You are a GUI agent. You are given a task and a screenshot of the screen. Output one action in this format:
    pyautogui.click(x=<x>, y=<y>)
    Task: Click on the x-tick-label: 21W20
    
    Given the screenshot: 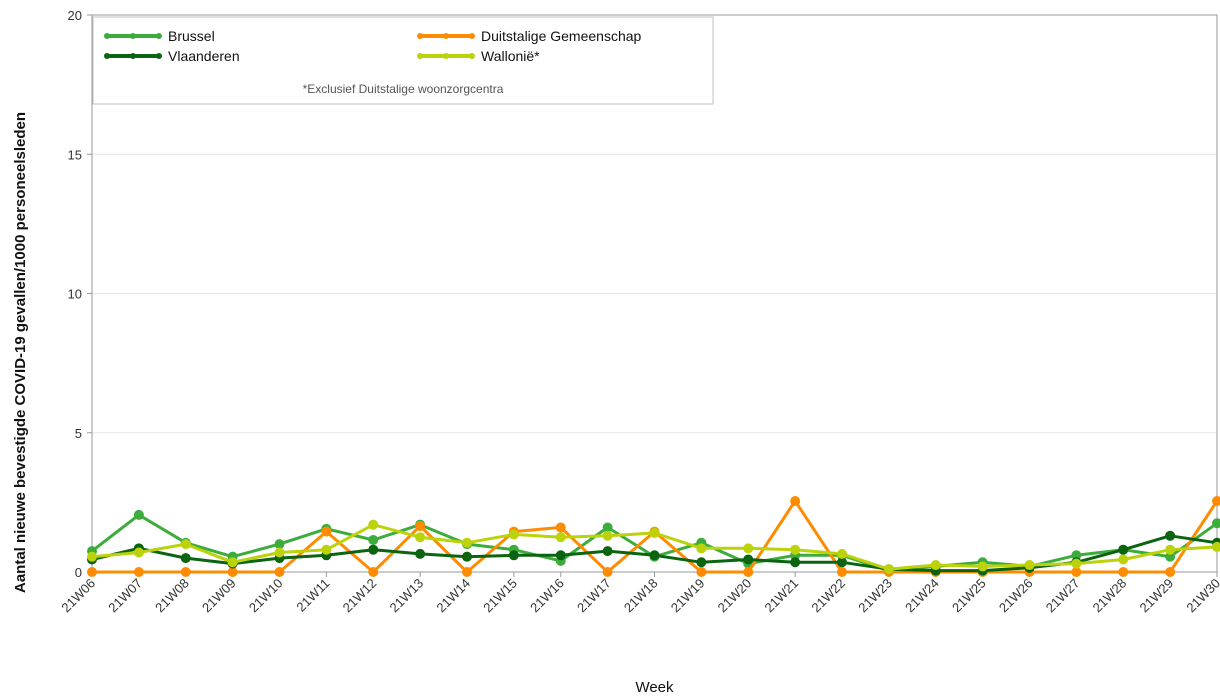 What is the action you would take?
    pyautogui.click(x=735, y=596)
    